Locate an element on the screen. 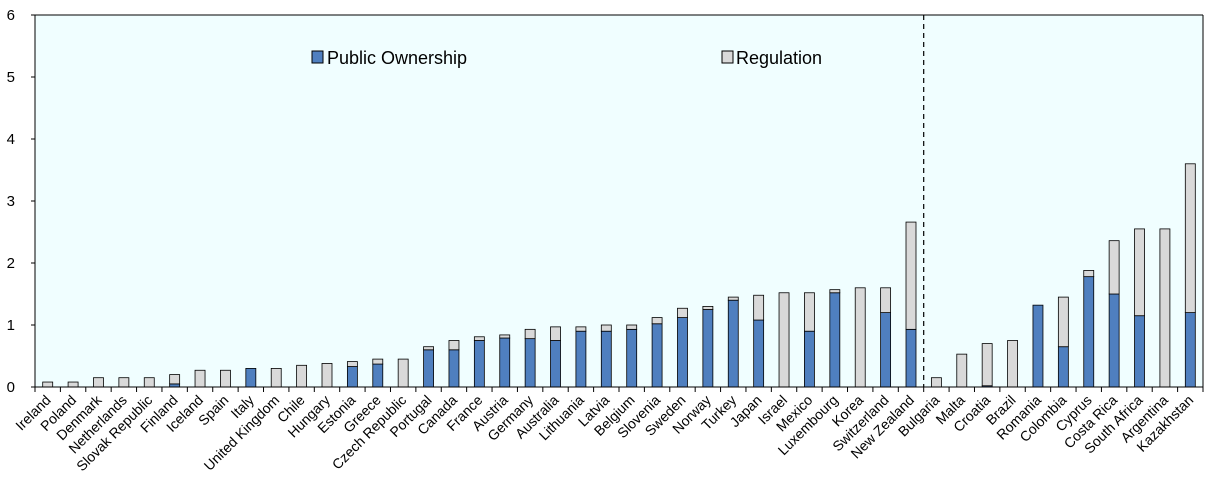 The height and width of the screenshot is (480, 1206). bar-regulation-kazakhstan is located at coordinates (1190, 238).